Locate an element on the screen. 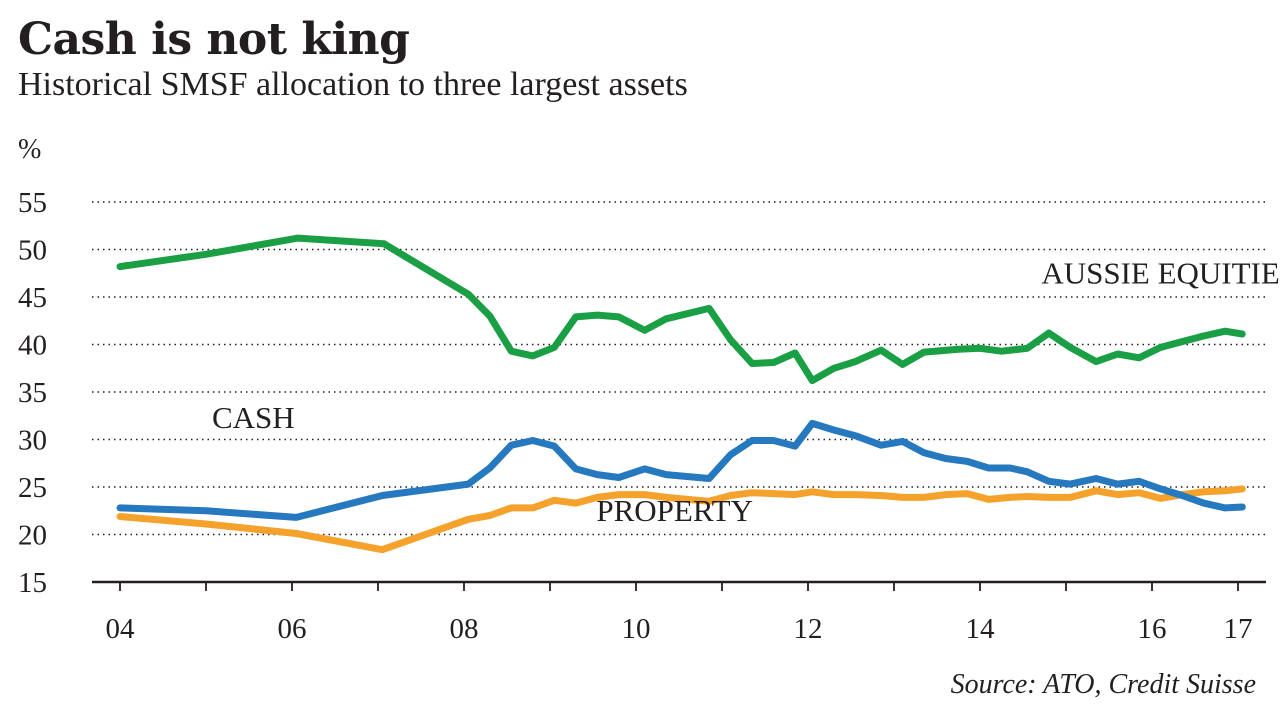 This screenshot has width=1280, height=719. x-tick-label: 17 is located at coordinates (1238, 629).